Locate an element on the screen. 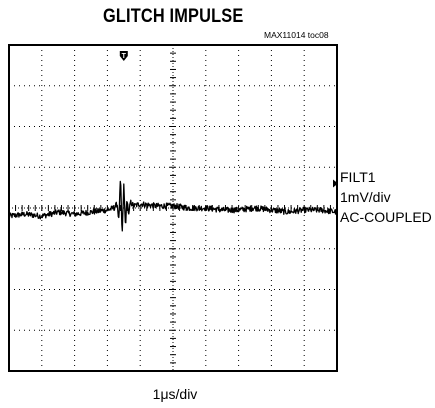  trace-filt1 is located at coordinates (173, 206).